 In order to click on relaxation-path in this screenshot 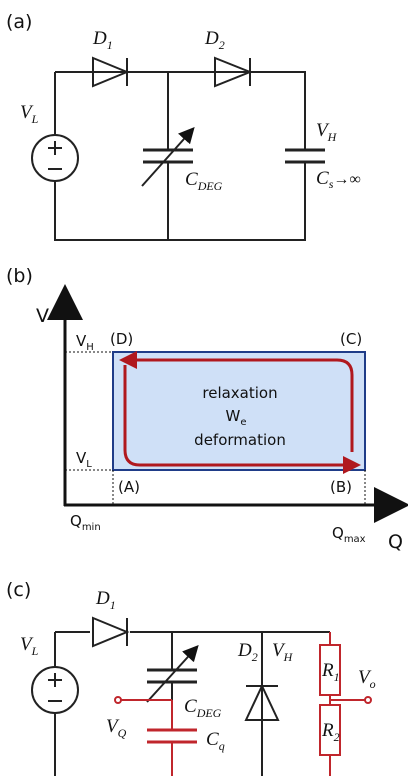, I will do `click(236, 401)`.